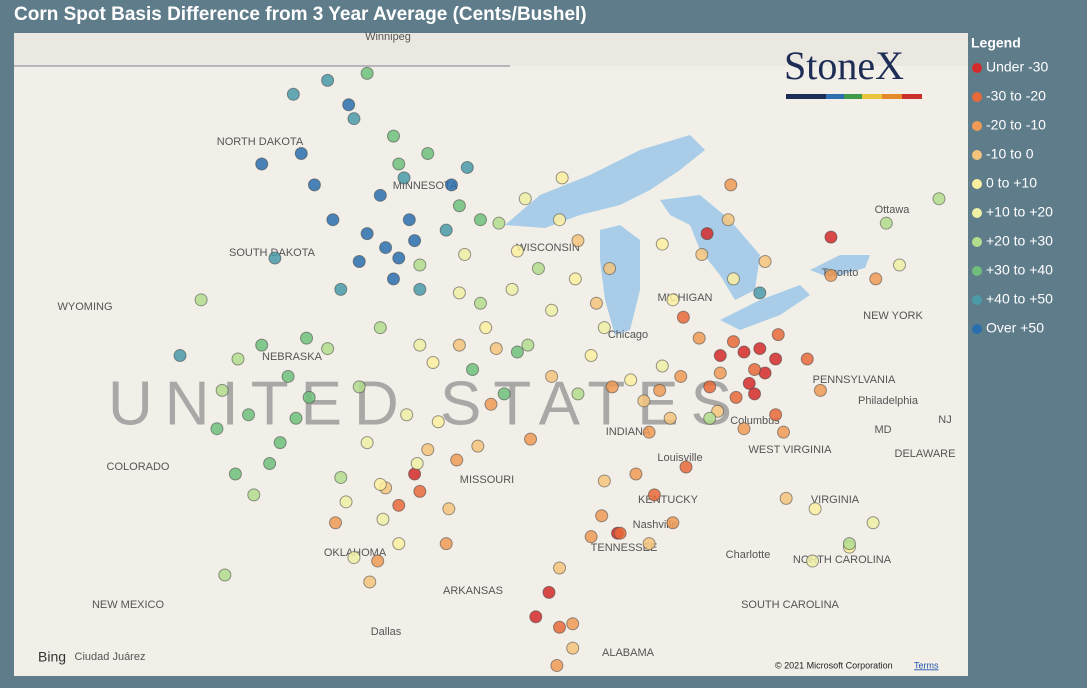 This screenshot has width=1087, height=688. I want to click on place-label: NEW YORK, so click(893, 316).